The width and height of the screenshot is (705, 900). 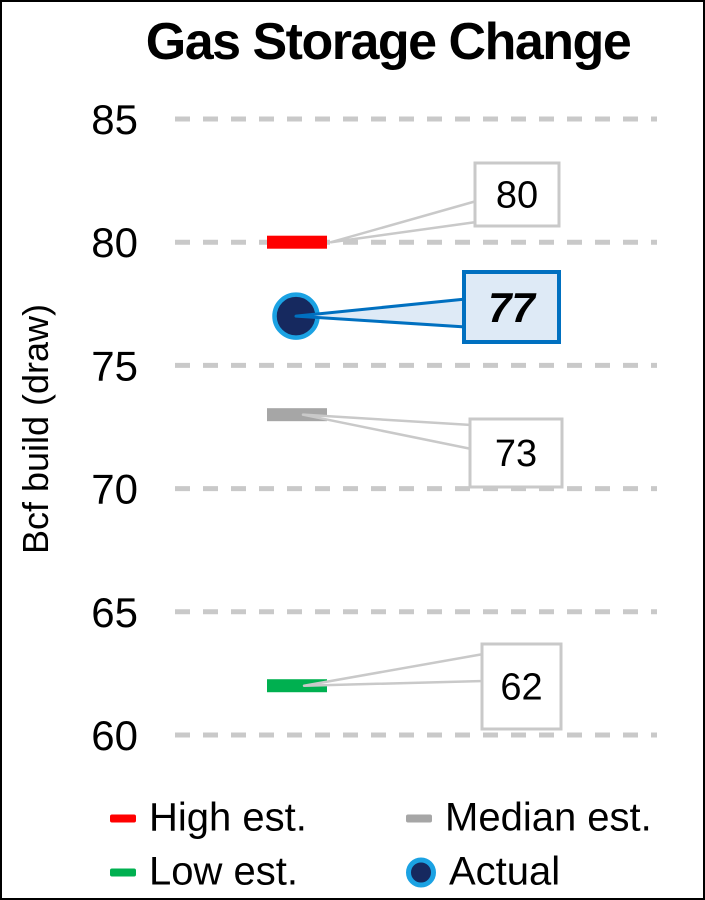 What do you see at coordinates (393, 669) in the screenshot?
I see `callout-leader-low-est` at bounding box center [393, 669].